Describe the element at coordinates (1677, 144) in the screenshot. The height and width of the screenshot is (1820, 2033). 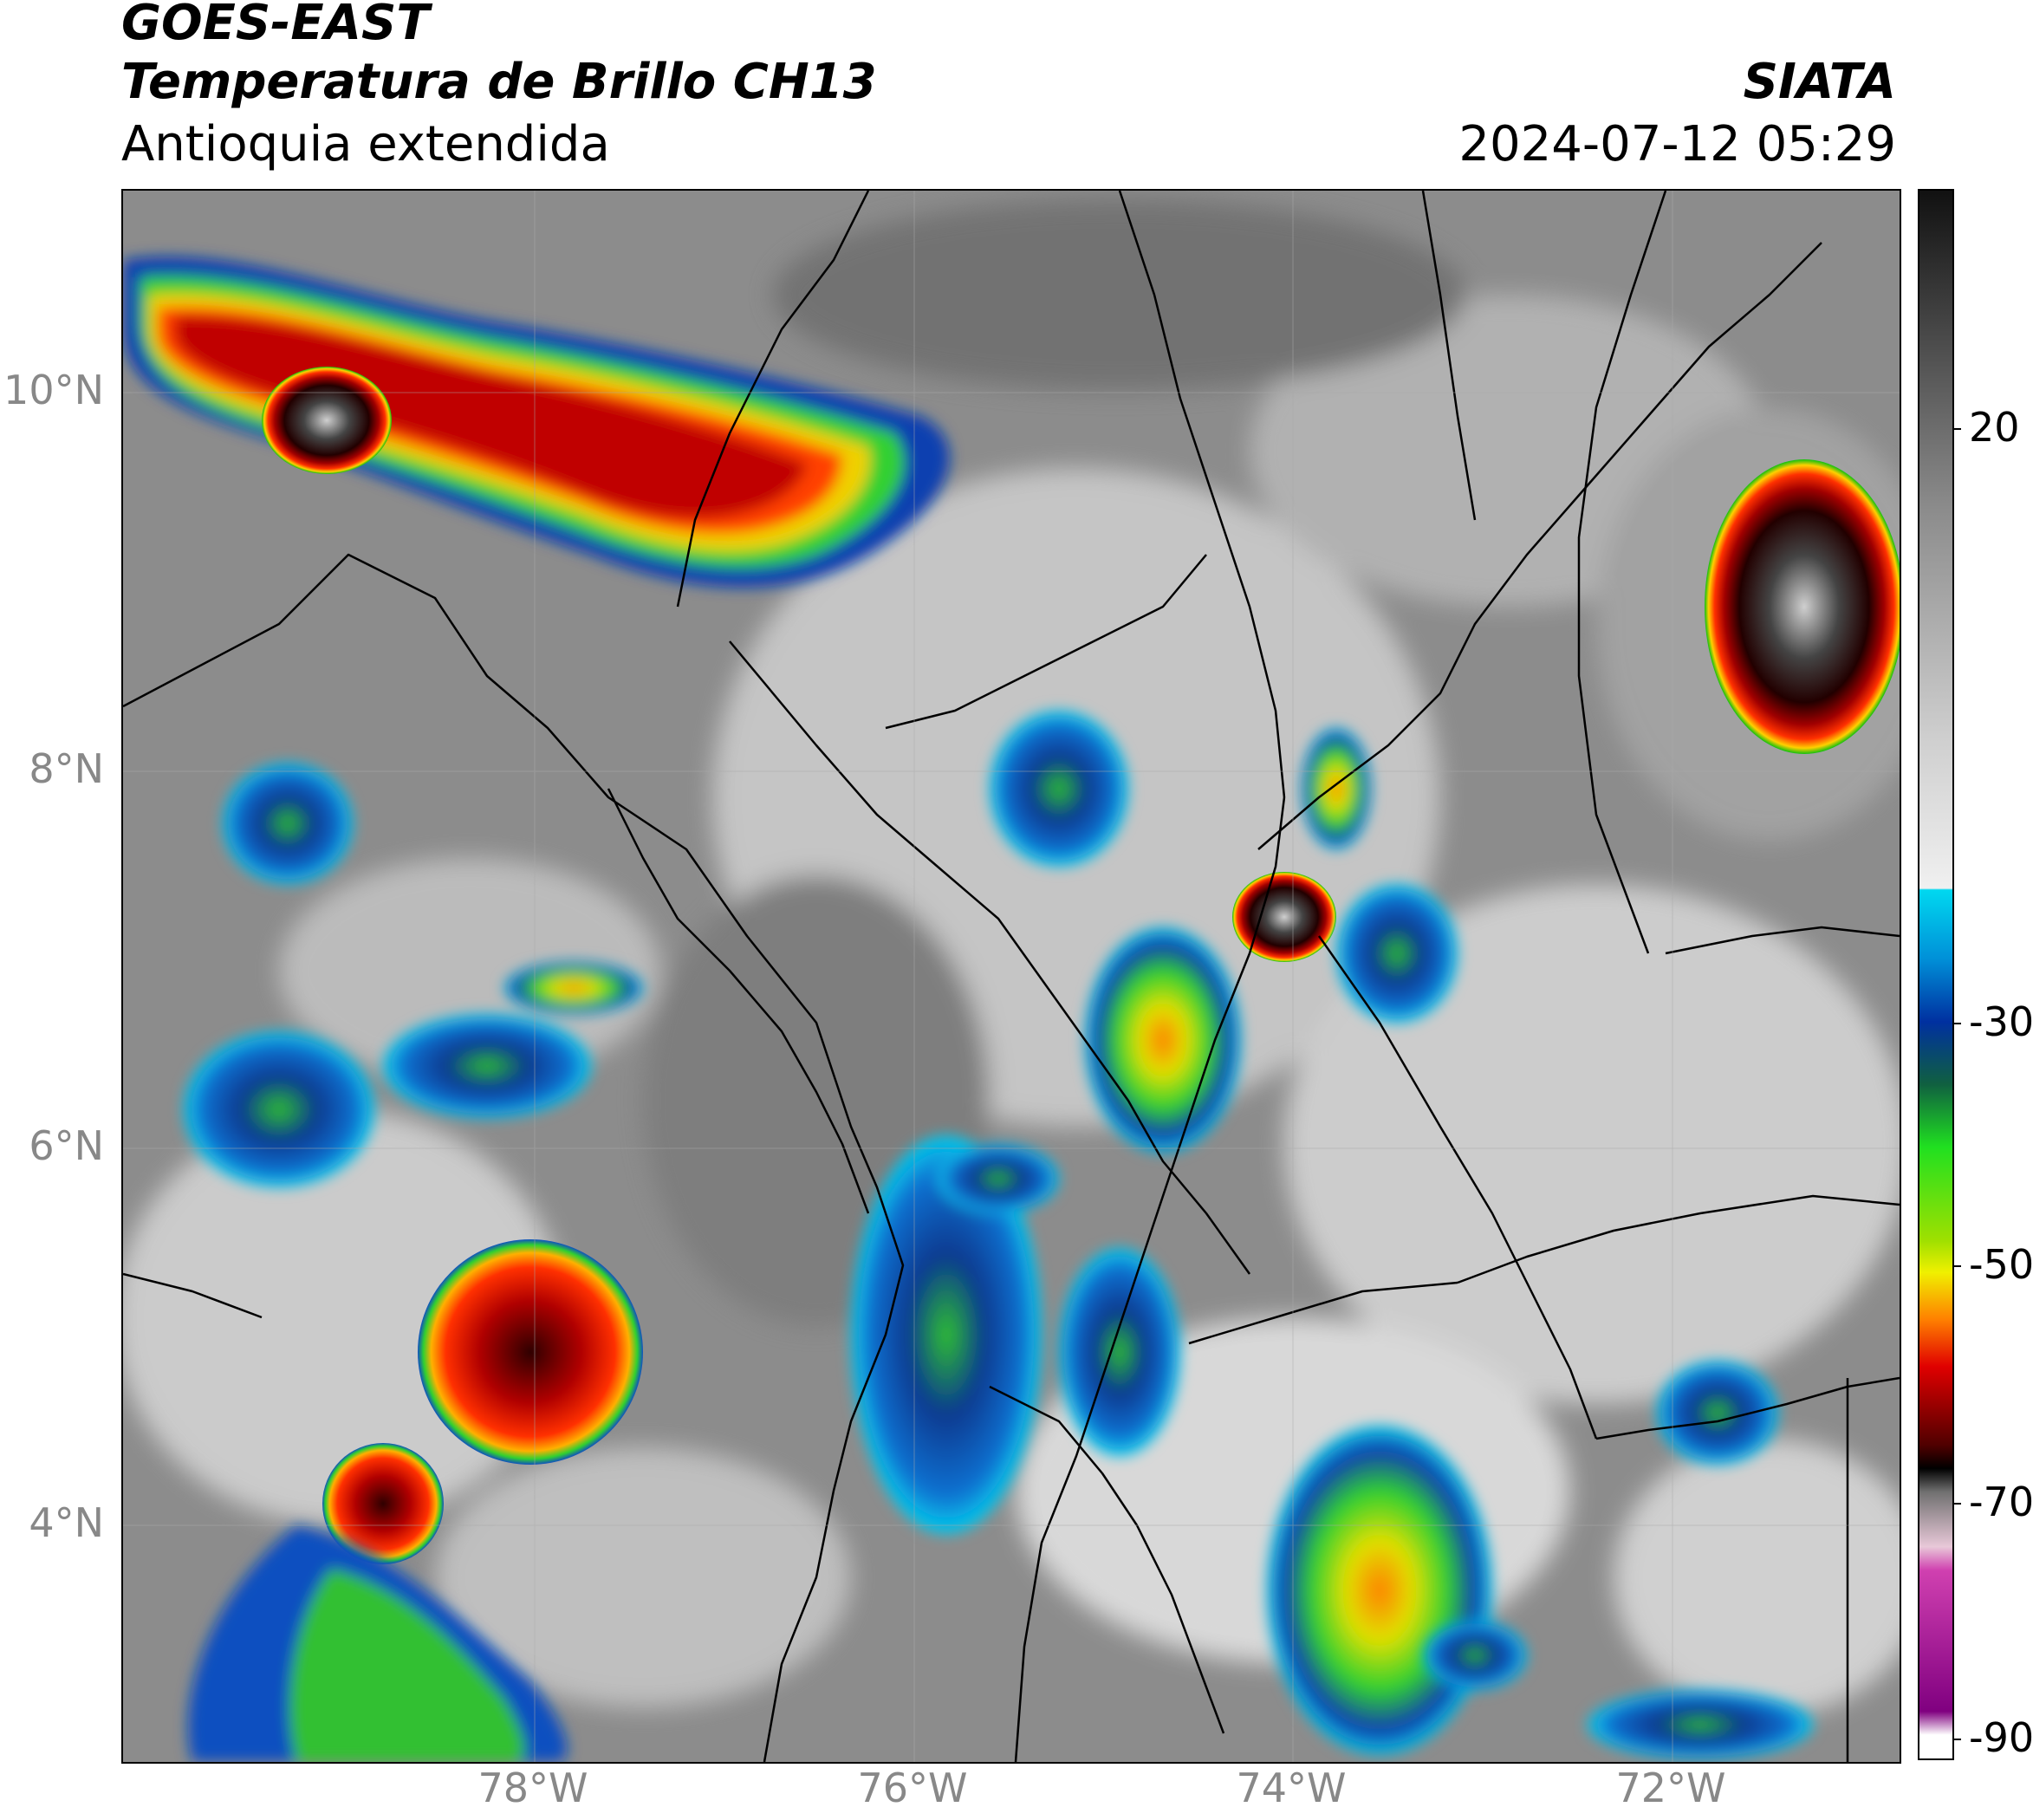
I see `datetime-label: 2024-07-12 05:29` at that location.